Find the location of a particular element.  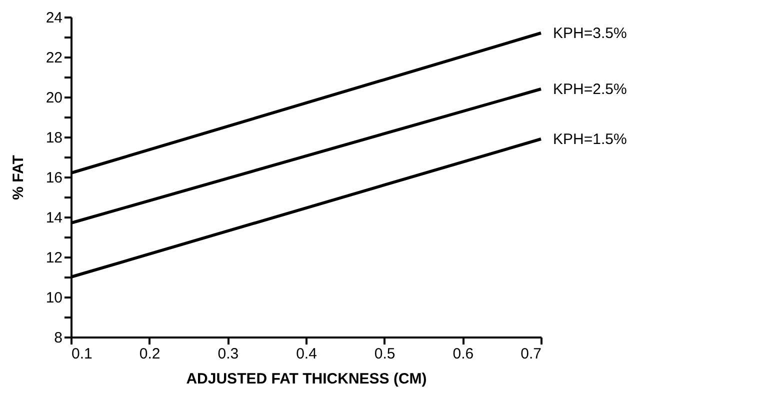

y-tick-label: 8 is located at coordinates (58, 338).